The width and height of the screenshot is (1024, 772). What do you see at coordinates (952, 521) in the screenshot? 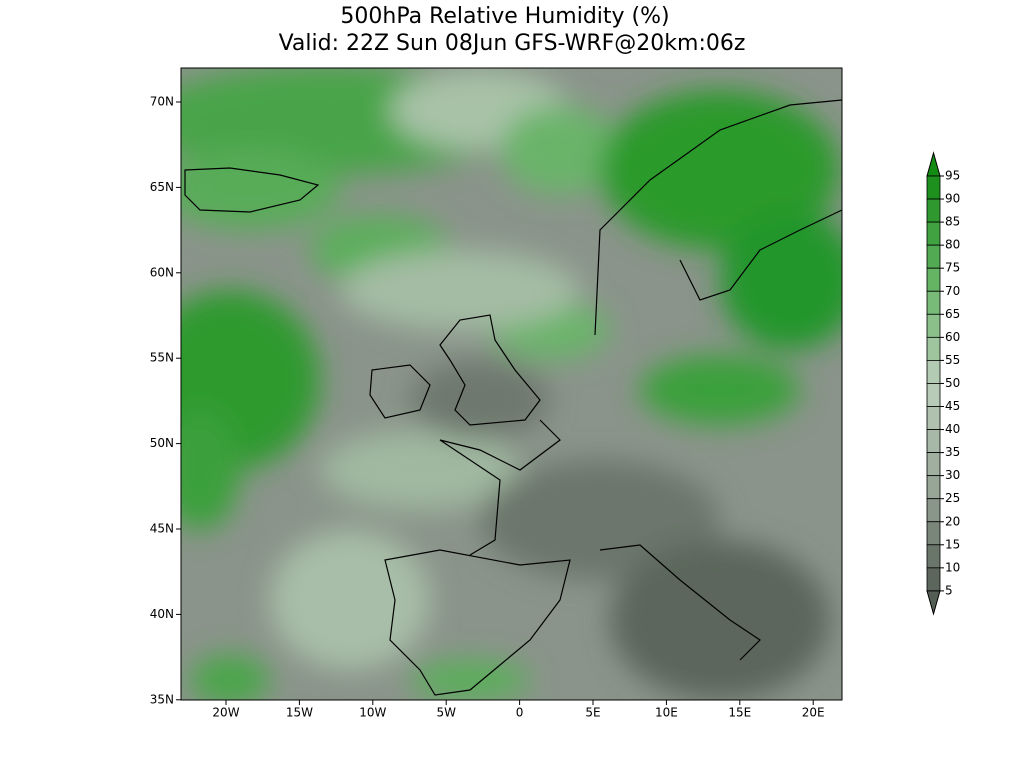
I see `colorbar-label: 20` at bounding box center [952, 521].